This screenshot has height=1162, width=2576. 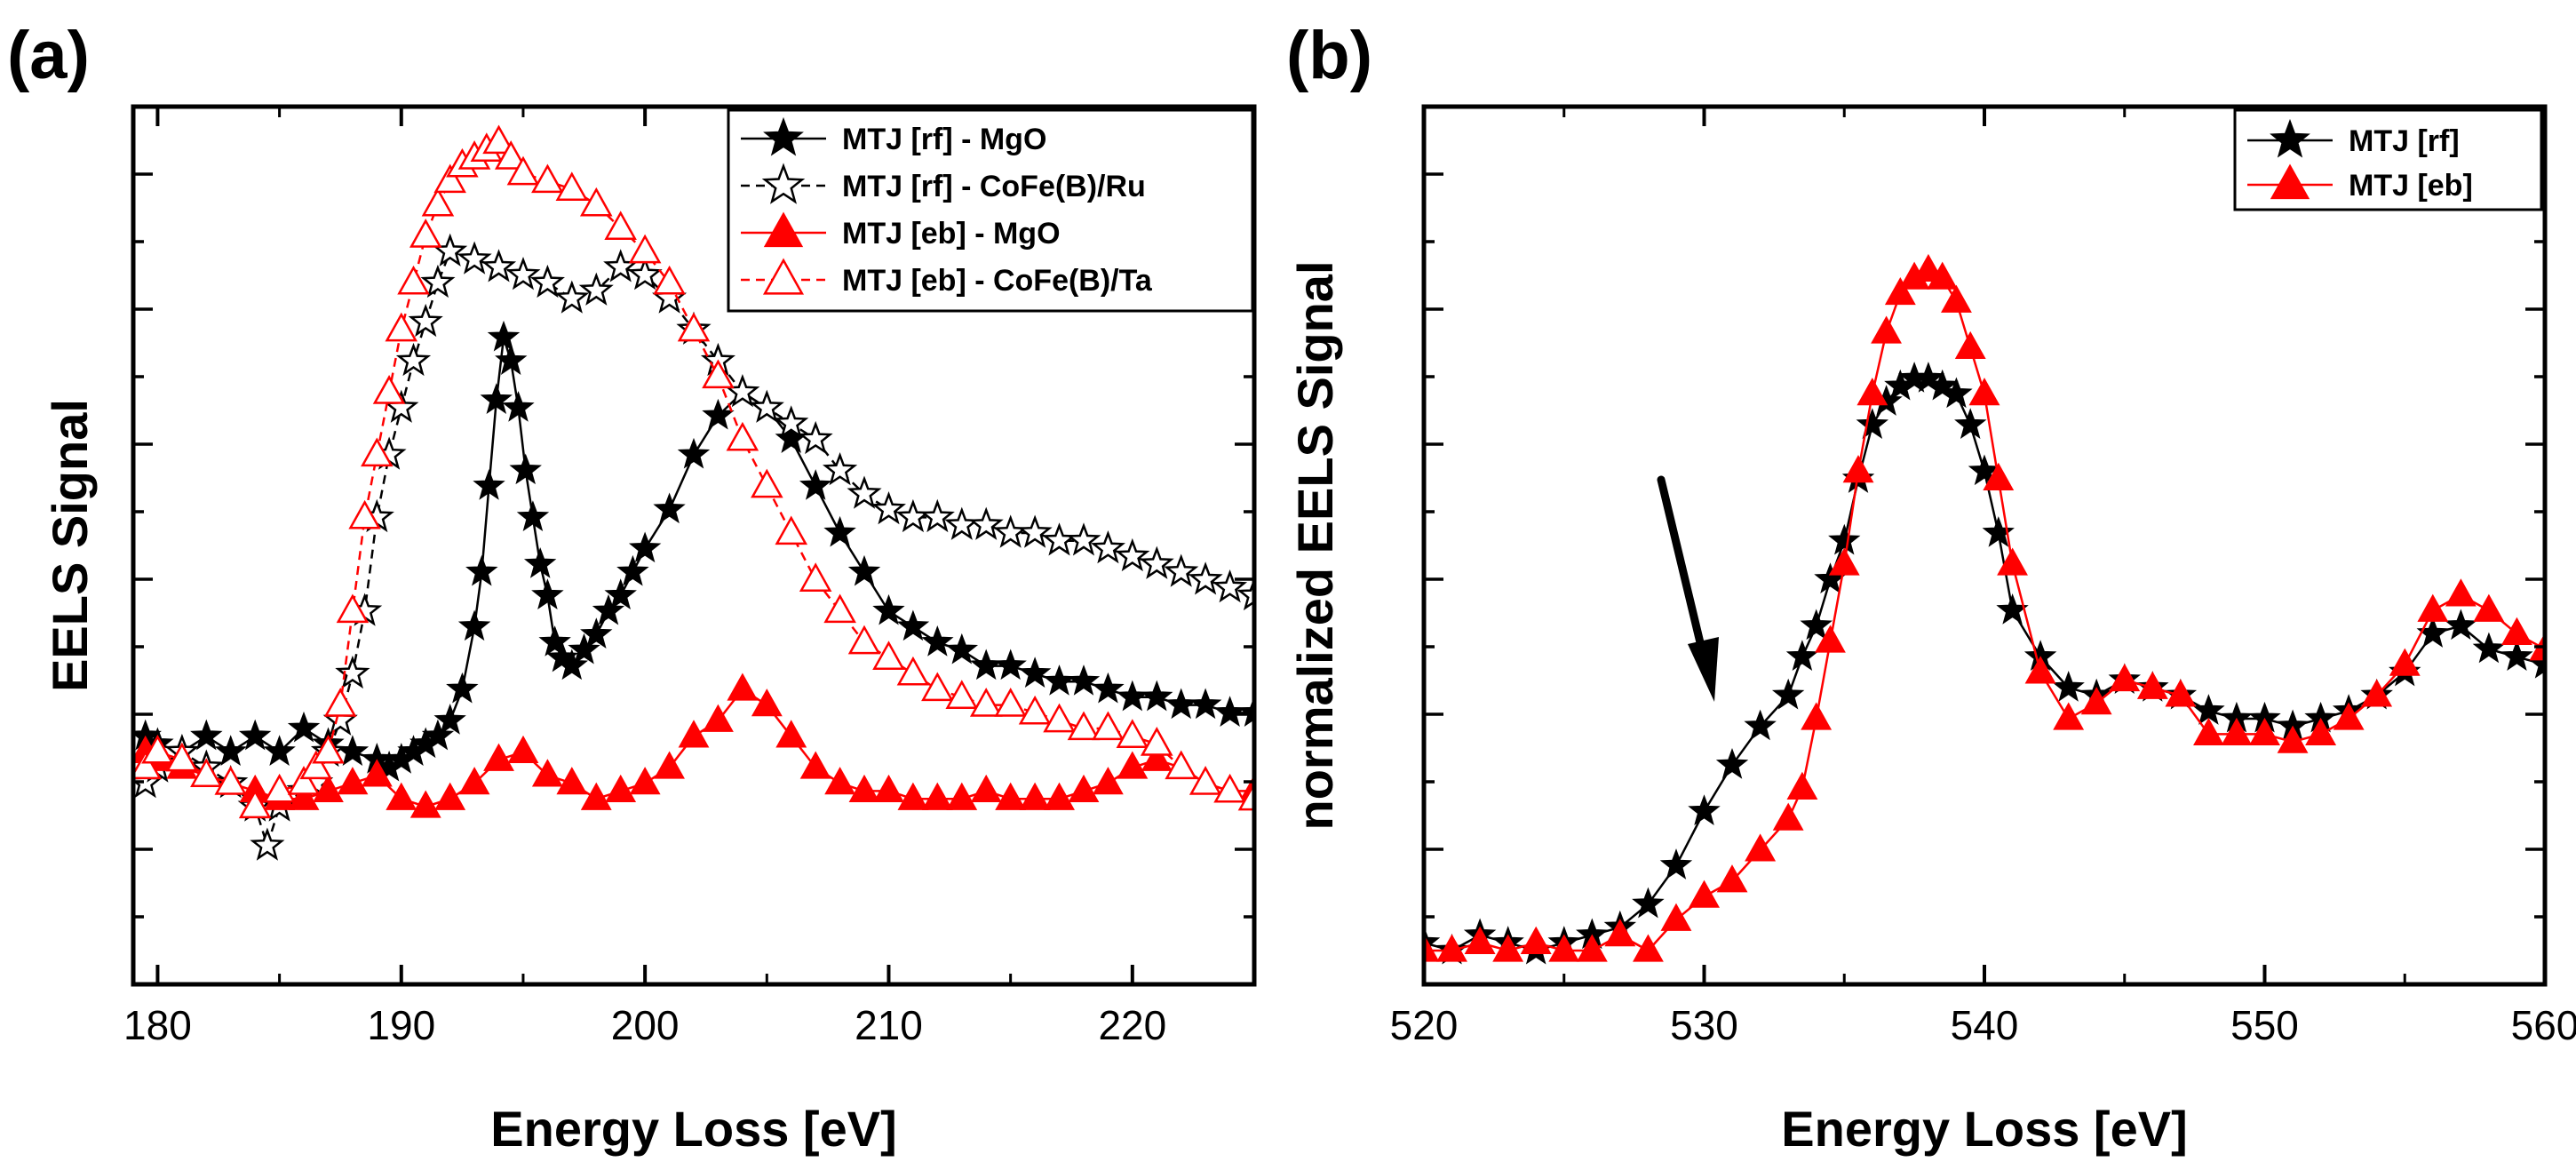 What do you see at coordinates (2360, 183) in the screenshot?
I see `legend-entry: MTJ [eb]` at bounding box center [2360, 183].